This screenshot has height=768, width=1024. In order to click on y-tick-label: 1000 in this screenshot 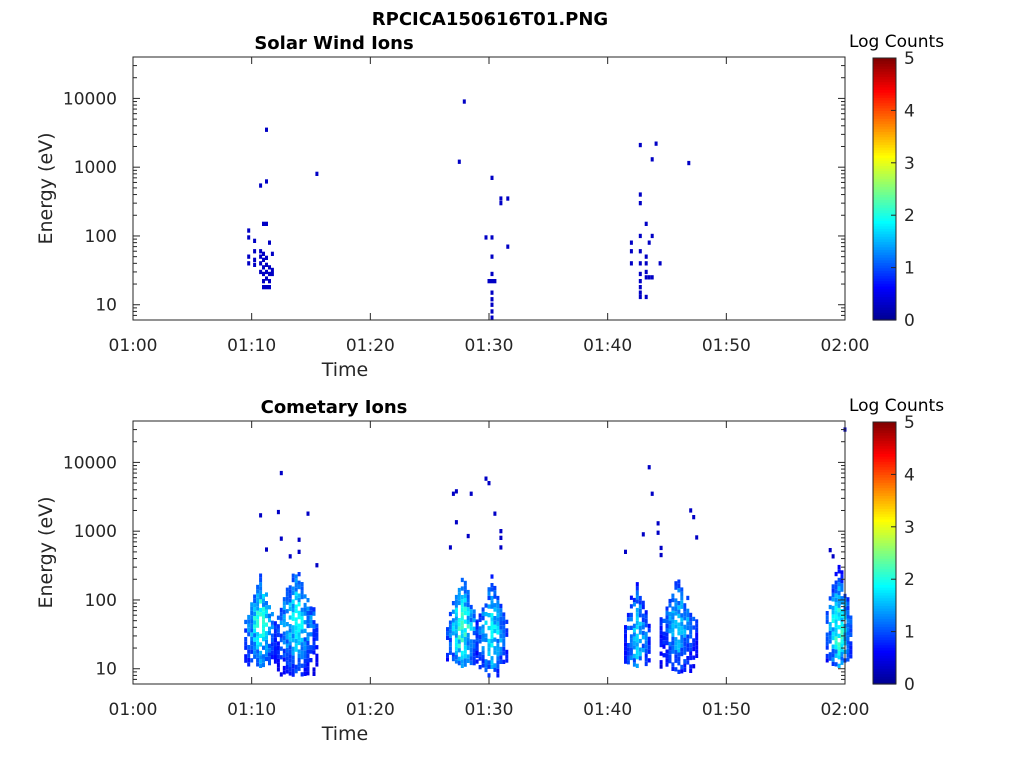, I will do `click(95, 168)`.